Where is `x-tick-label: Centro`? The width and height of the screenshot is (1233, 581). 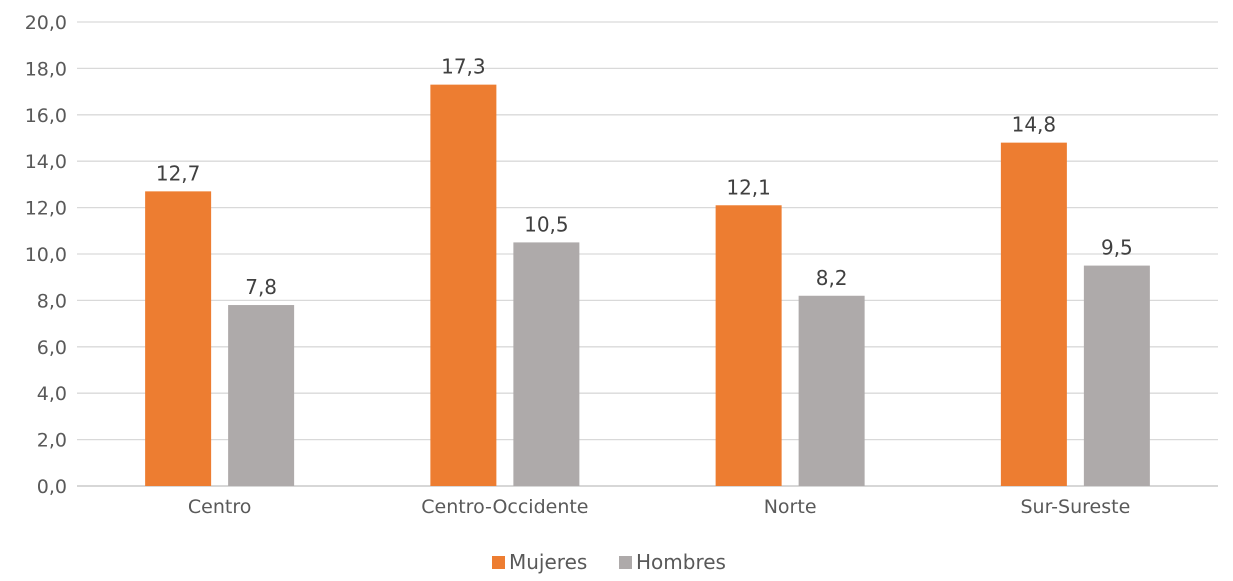 x-tick-label: Centro is located at coordinates (219, 507).